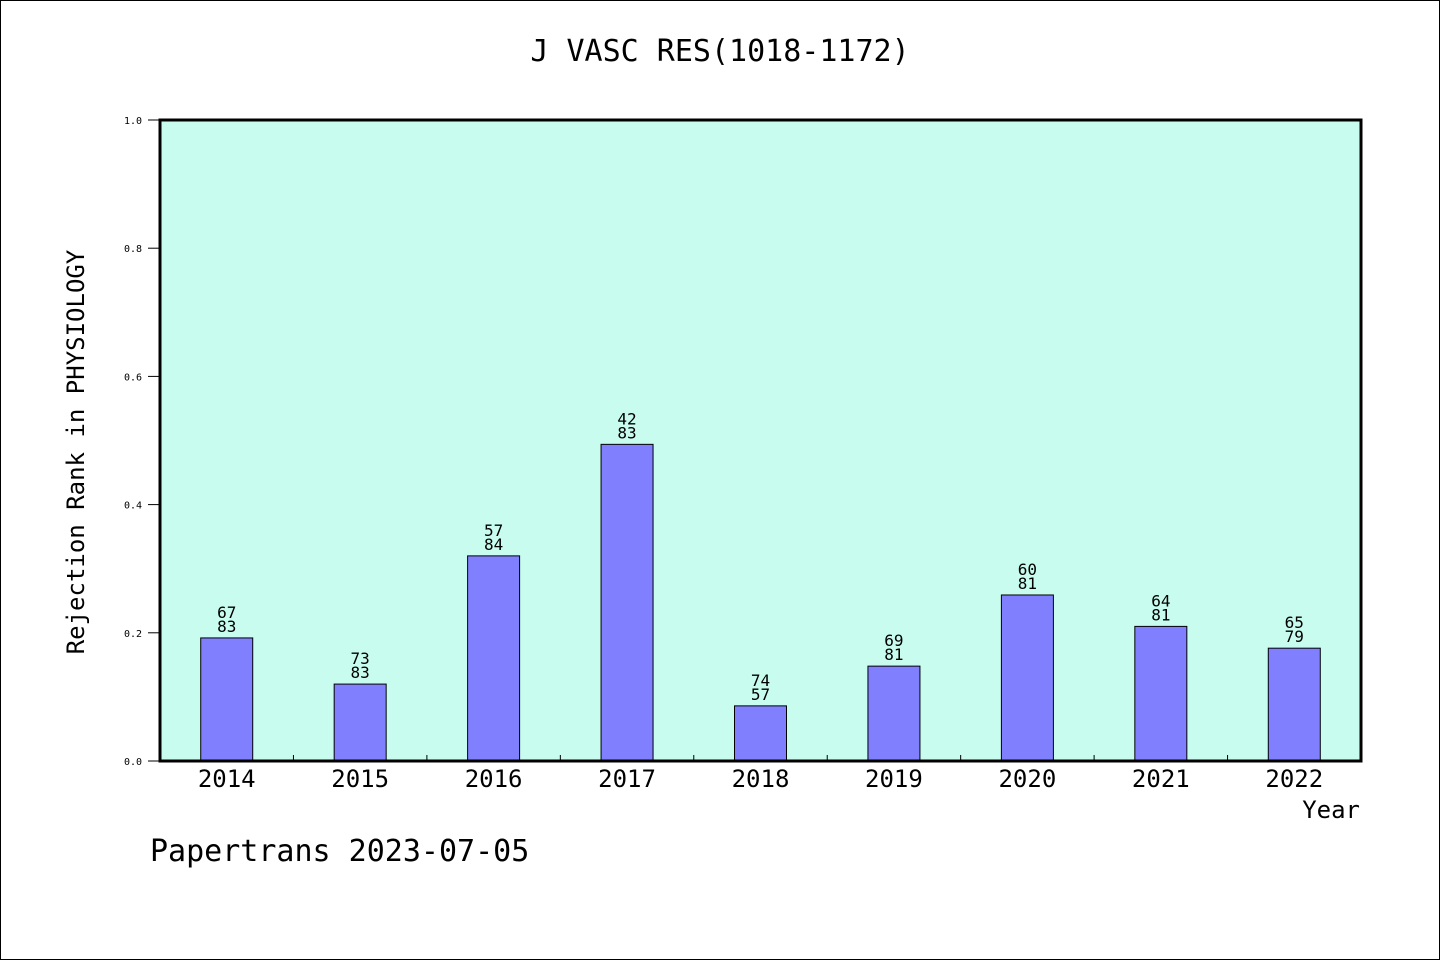  What do you see at coordinates (760, 680) in the screenshot?
I see `bar-label-top: 74` at bounding box center [760, 680].